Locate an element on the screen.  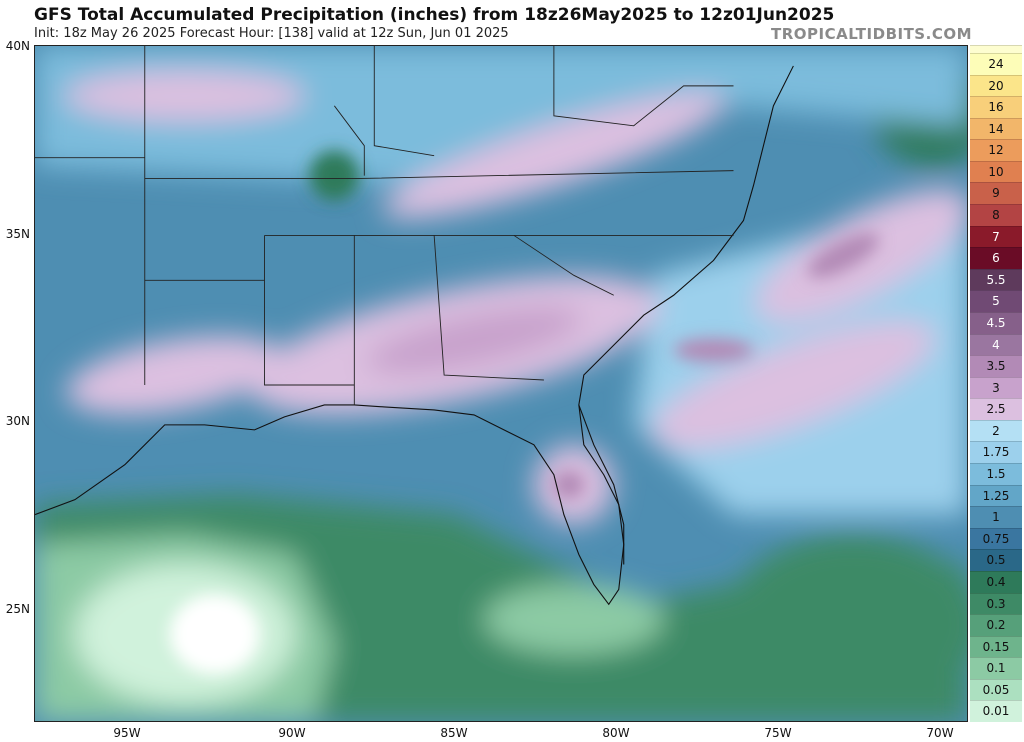
colorbar-level: 0.01 is located at coordinates (996, 711).